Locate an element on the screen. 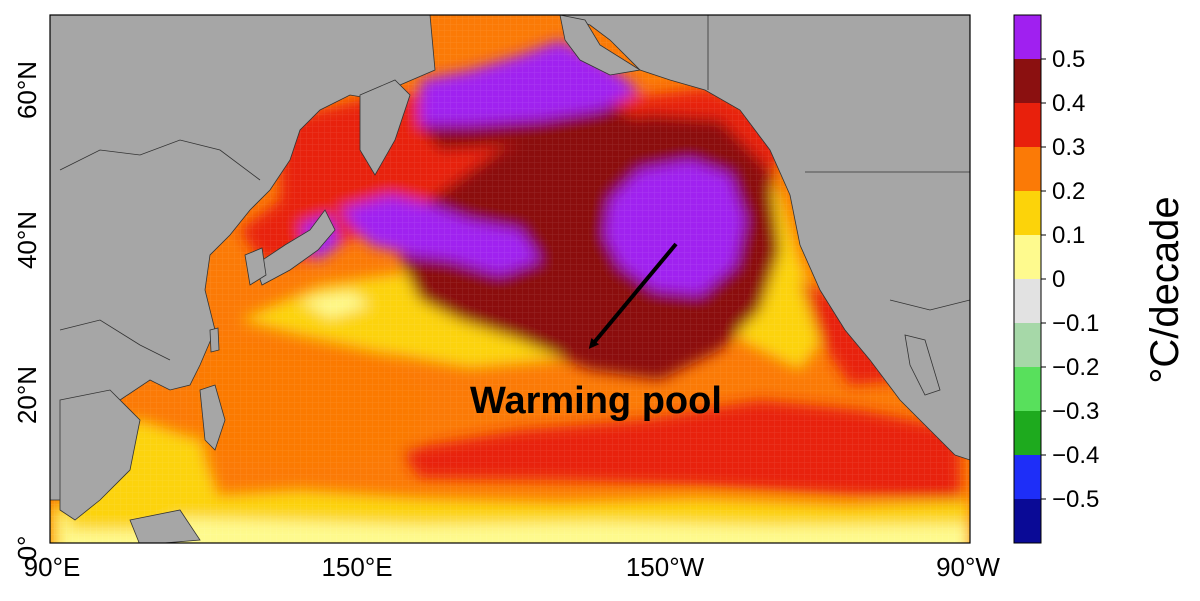 This screenshot has height=601, width=1200. colorbar-tick-label-8: −0.3 is located at coordinates (1075, 411).